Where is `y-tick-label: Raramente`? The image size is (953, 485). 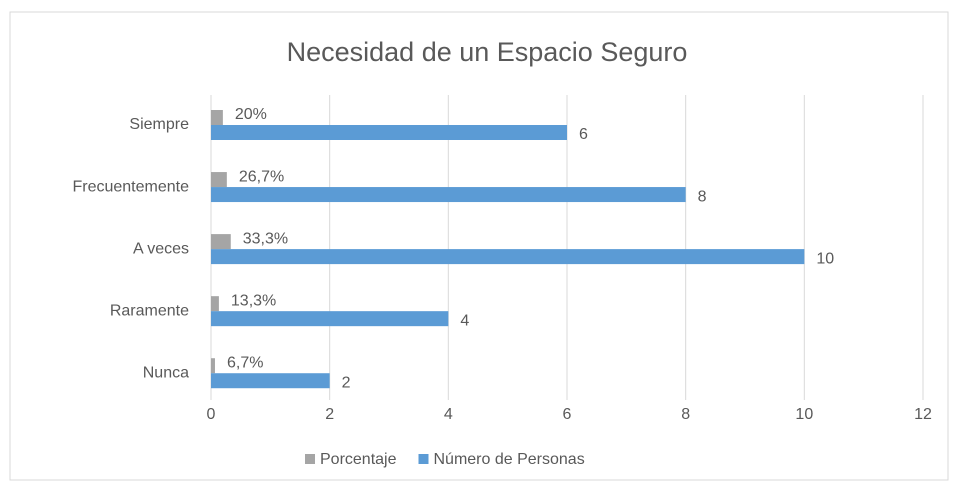 y-tick-label: Raramente is located at coordinates (149, 310).